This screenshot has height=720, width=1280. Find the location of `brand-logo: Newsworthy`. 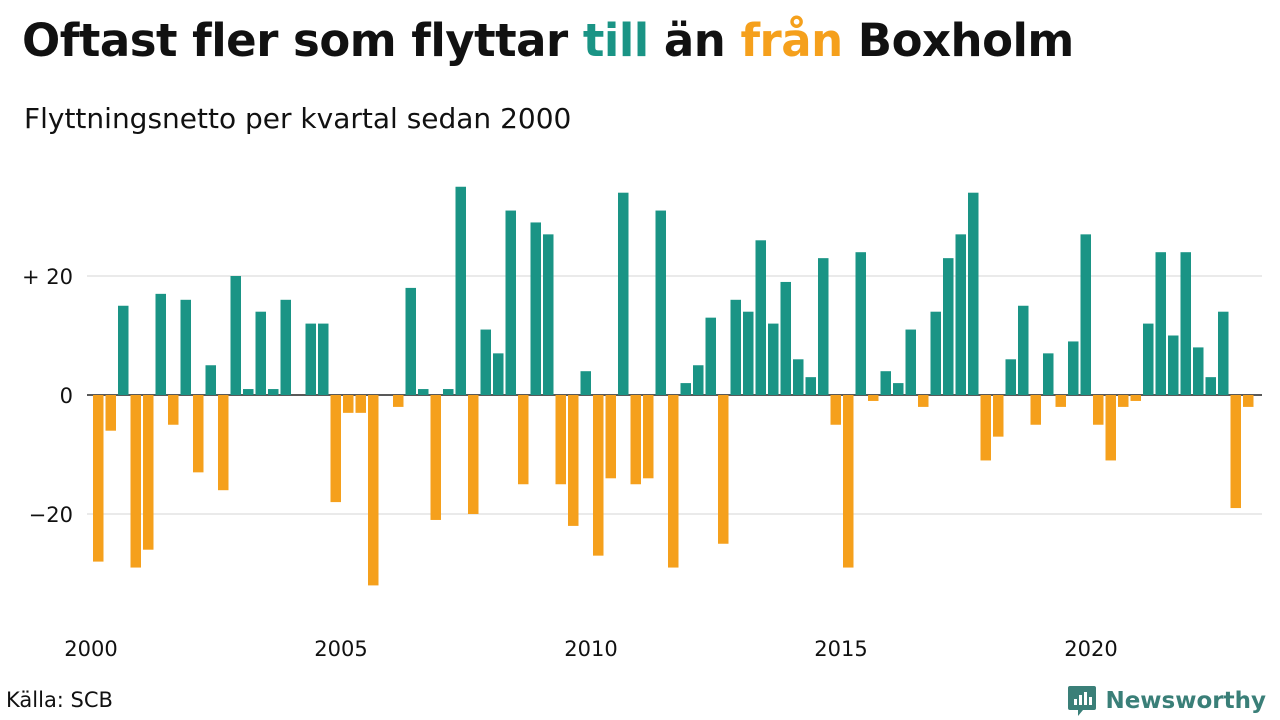

brand-logo: Newsworthy is located at coordinates (1166, 701).